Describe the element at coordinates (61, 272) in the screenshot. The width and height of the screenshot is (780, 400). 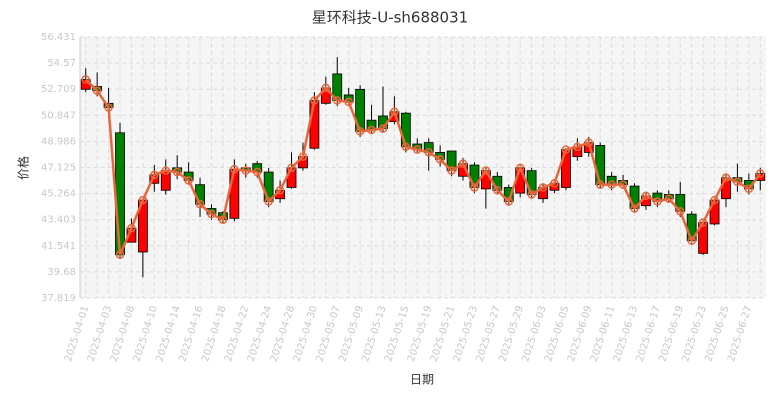
I see `y-tick-label: 39.68` at that location.